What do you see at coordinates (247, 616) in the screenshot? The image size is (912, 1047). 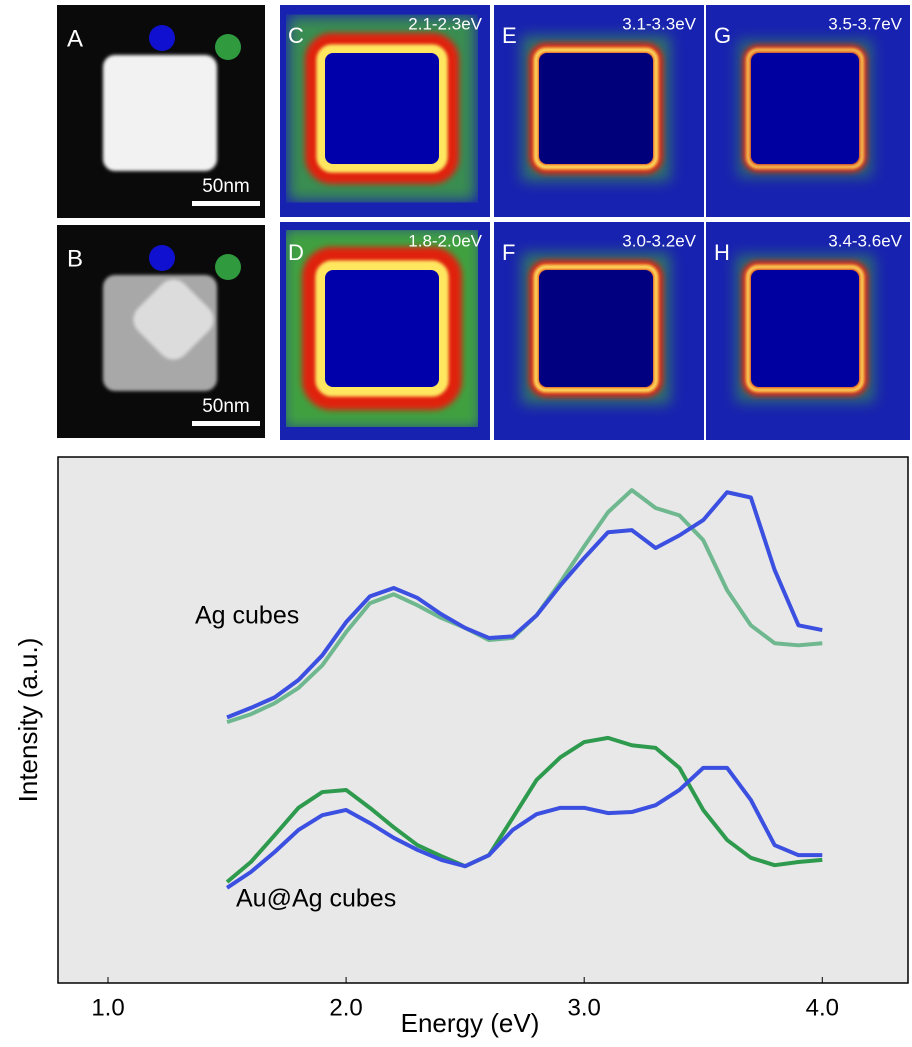 I see `annotation: Ag cubes` at bounding box center [247, 616].